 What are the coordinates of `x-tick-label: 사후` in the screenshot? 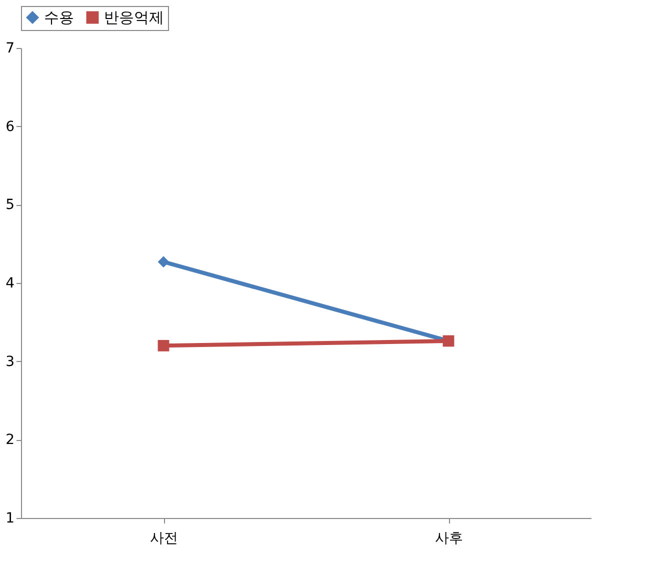 It's located at (449, 538).